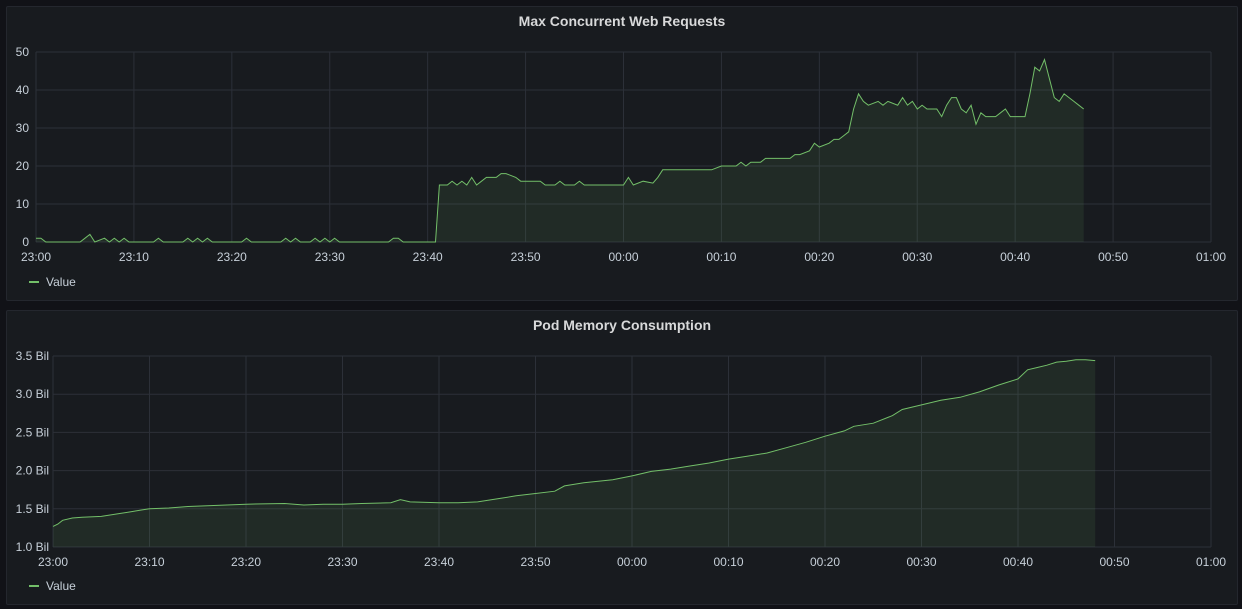 The image size is (1242, 609). Describe the element at coordinates (32, 509) in the screenshot. I see `y-tick-label: 1.5 Bil` at that location.